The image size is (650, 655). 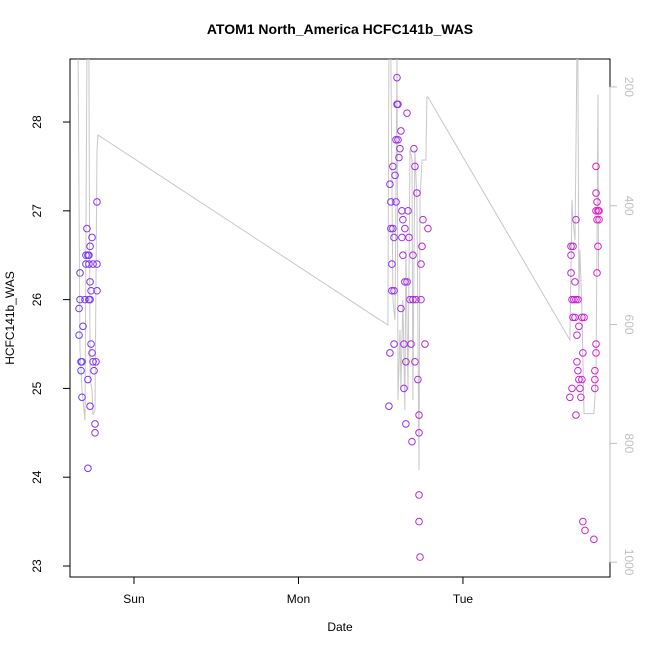 I want to click on y2-tick-label: 1000, so click(x=629, y=562).